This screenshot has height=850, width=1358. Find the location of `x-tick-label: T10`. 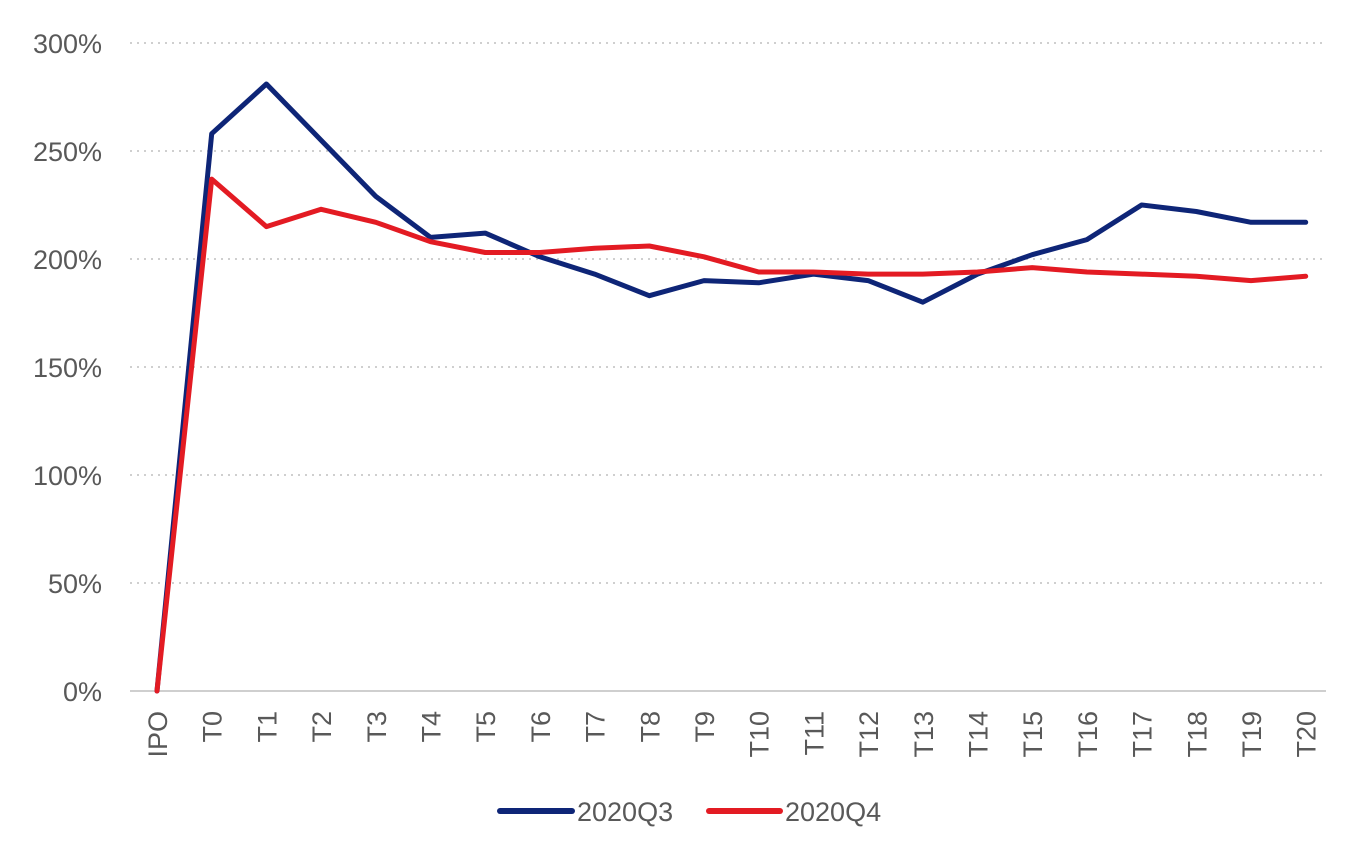

x-tick-label: T10 is located at coordinates (760, 734).